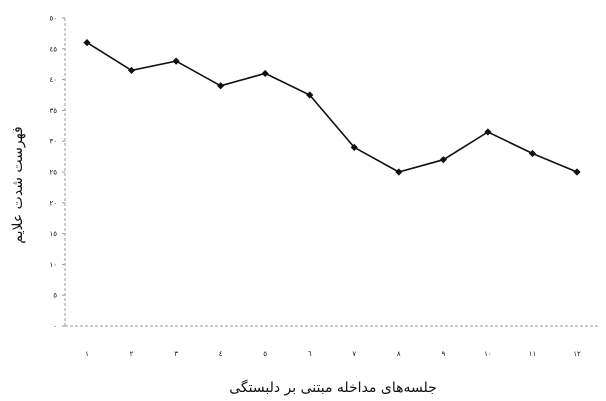  Describe the element at coordinates (221, 354) in the screenshot. I see `x-tick-label: ٤` at that location.